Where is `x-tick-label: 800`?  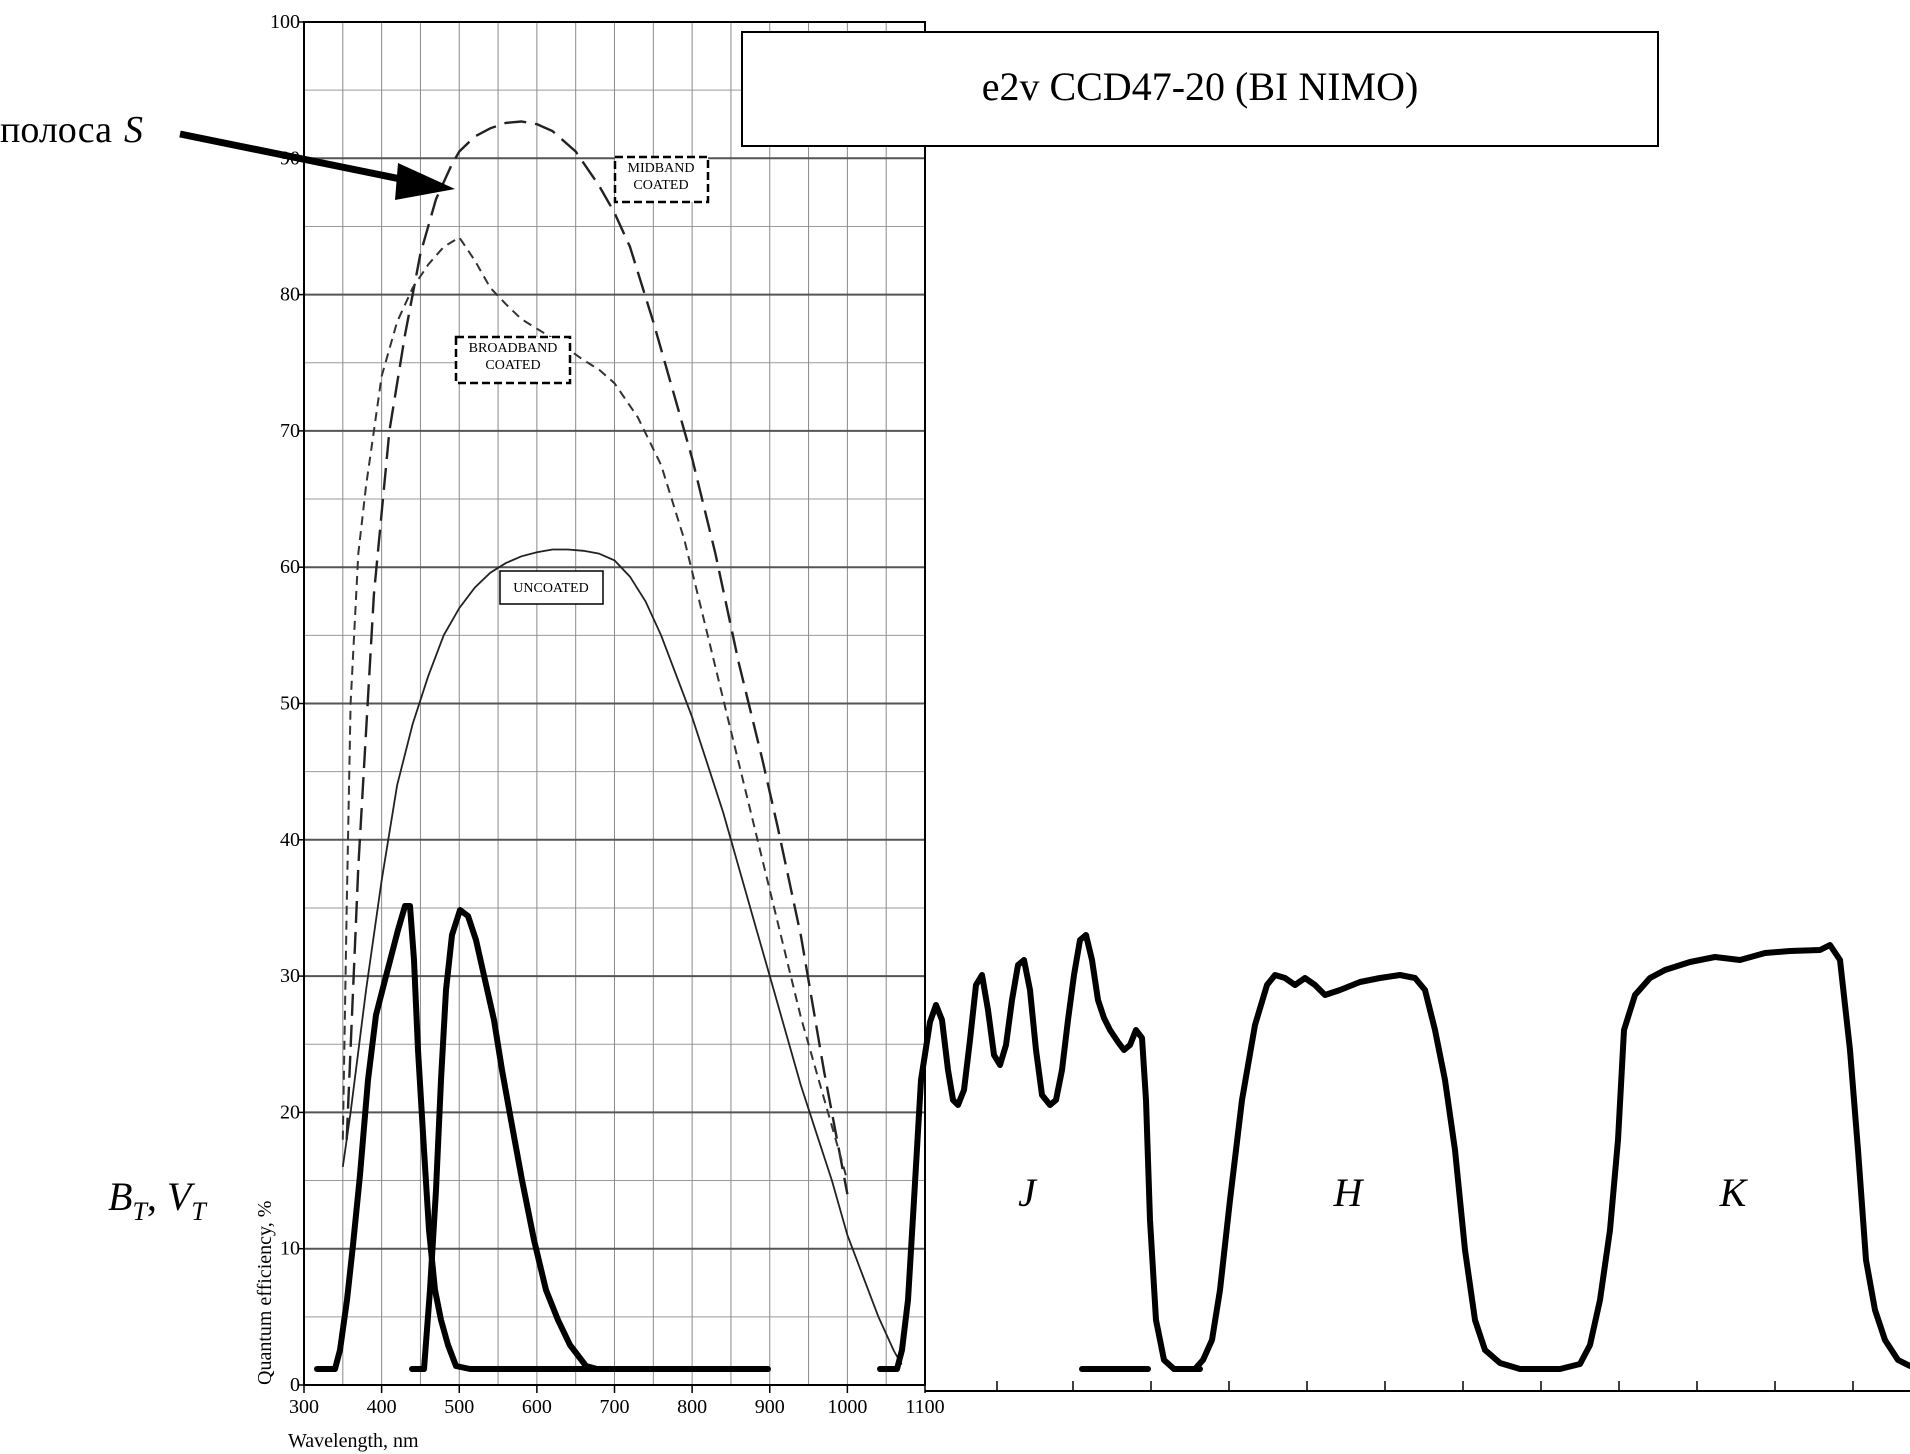
x-tick-label: 800 is located at coordinates (692, 1407).